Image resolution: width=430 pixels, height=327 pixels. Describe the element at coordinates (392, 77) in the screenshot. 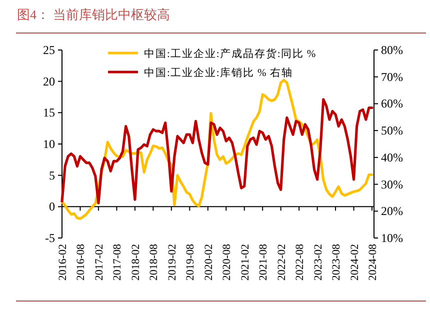

I see `y2-tick-label: 70%` at that location.